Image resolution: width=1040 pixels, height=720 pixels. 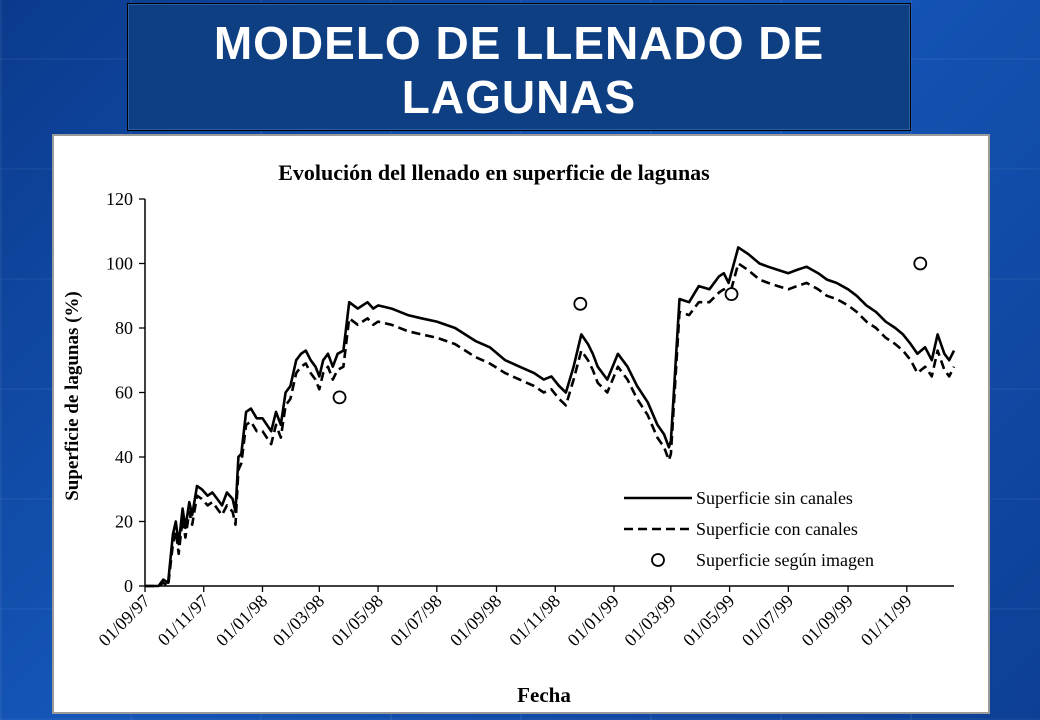 What do you see at coordinates (119, 199) in the screenshot?
I see `y-tick-label: 120` at bounding box center [119, 199].